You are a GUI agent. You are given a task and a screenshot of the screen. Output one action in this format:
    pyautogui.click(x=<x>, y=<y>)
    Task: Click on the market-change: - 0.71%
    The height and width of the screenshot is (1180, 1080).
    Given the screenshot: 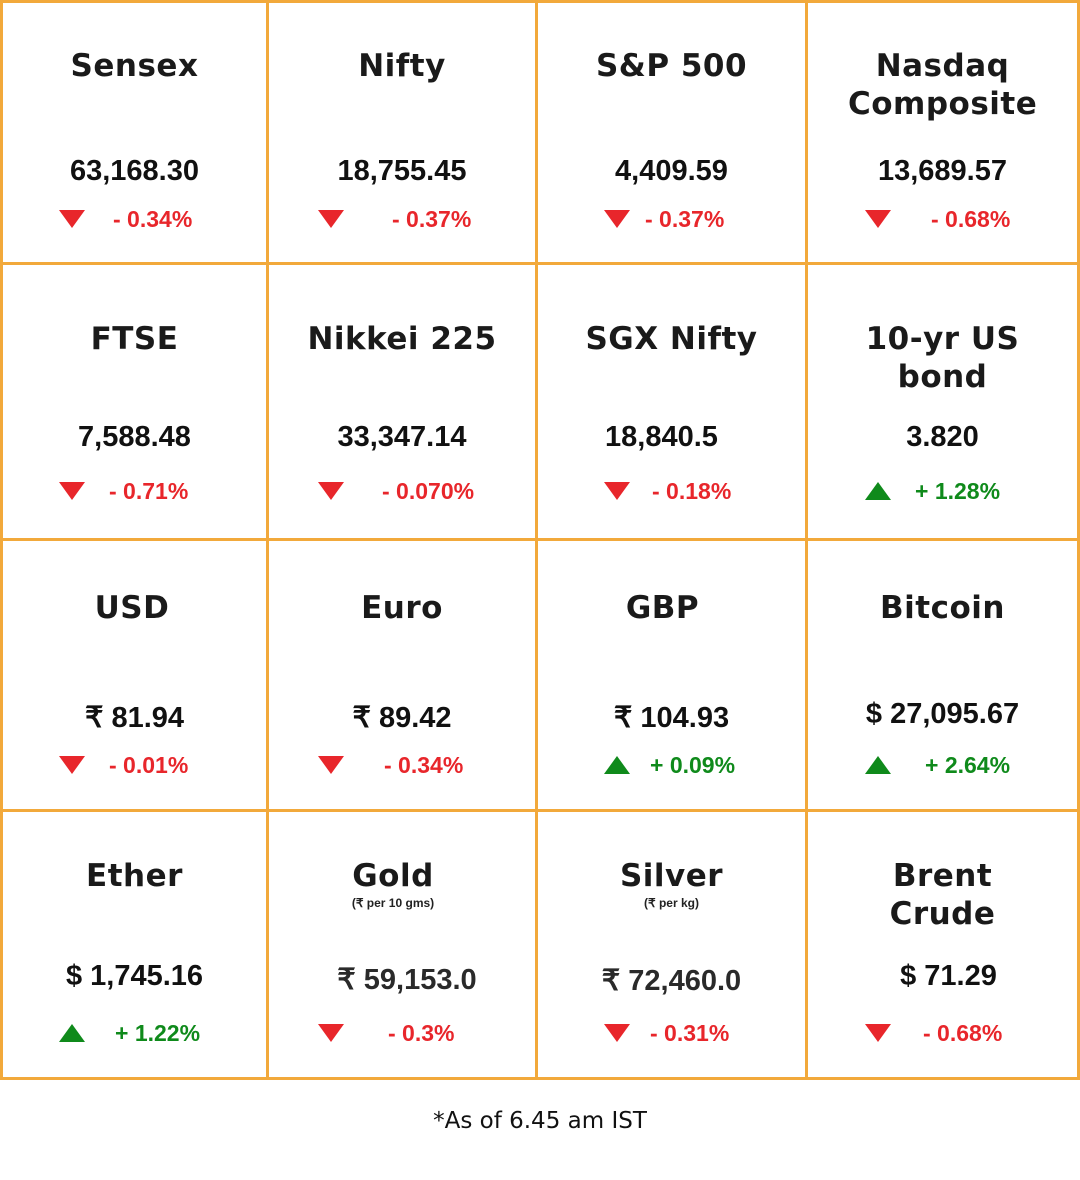 What is the action you would take?
    pyautogui.click(x=149, y=490)
    